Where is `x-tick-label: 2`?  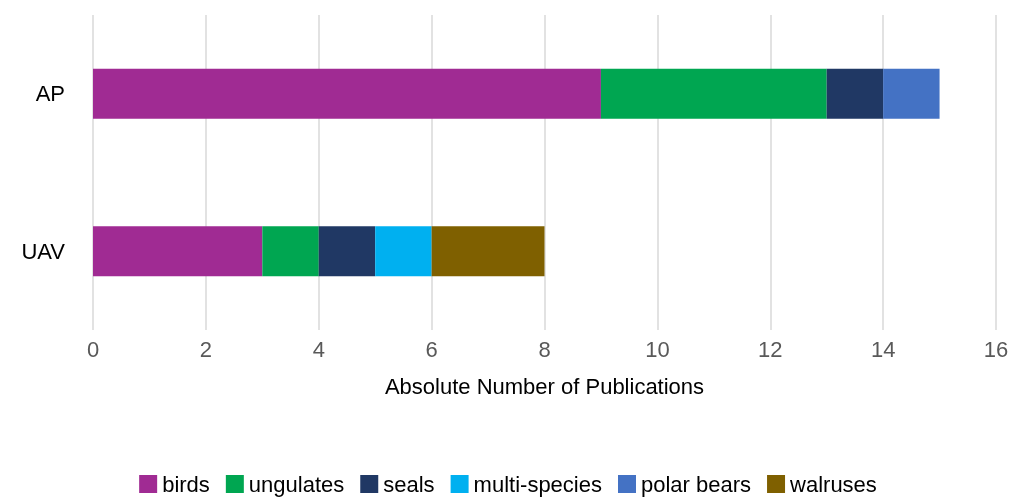 x-tick-label: 2 is located at coordinates (205, 349).